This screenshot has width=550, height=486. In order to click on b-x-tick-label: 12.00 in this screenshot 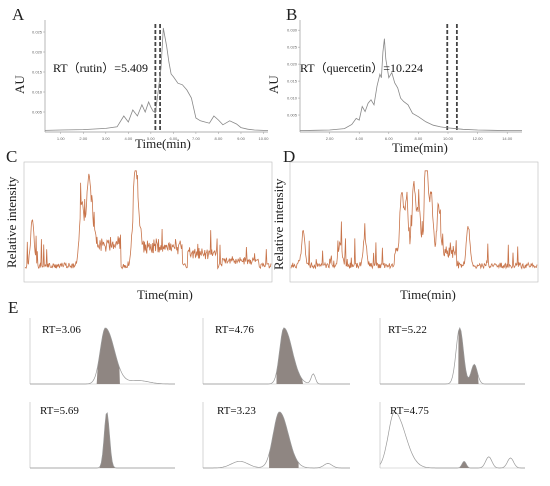, I will do `click(478, 138)`.